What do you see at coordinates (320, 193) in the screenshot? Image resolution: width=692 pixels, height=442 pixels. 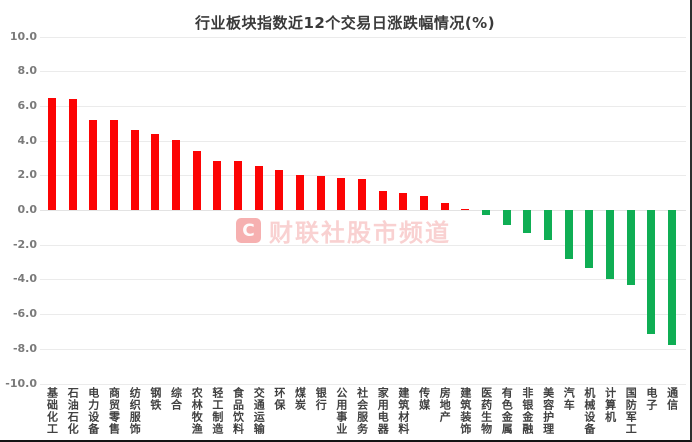 I see `bar-银行` at bounding box center [320, 193].